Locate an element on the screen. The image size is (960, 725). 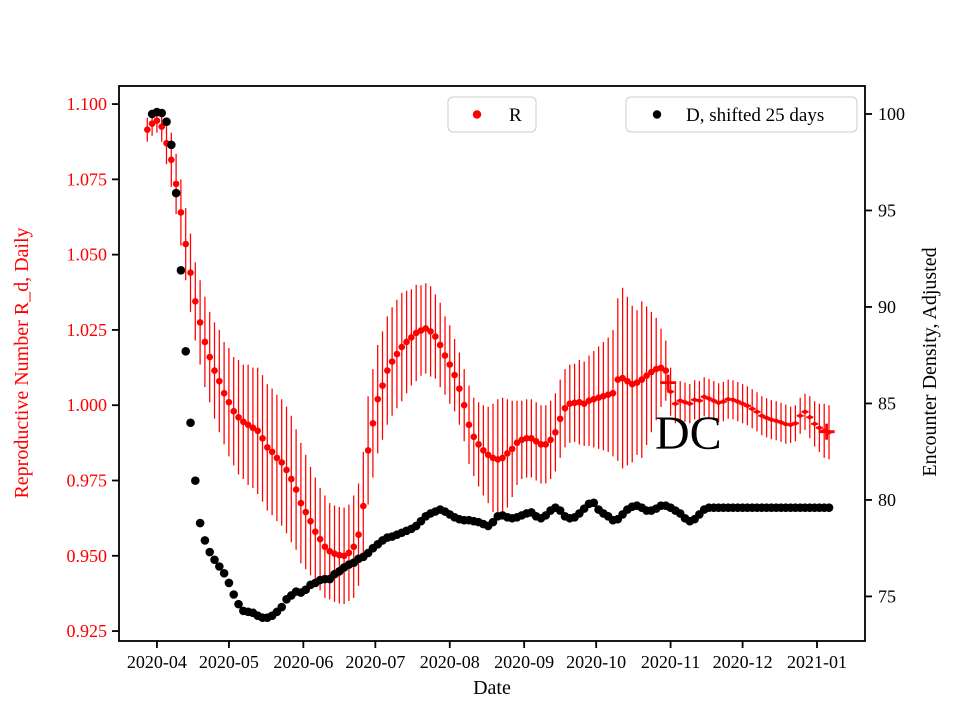
legend-r: R is located at coordinates (492, 114).